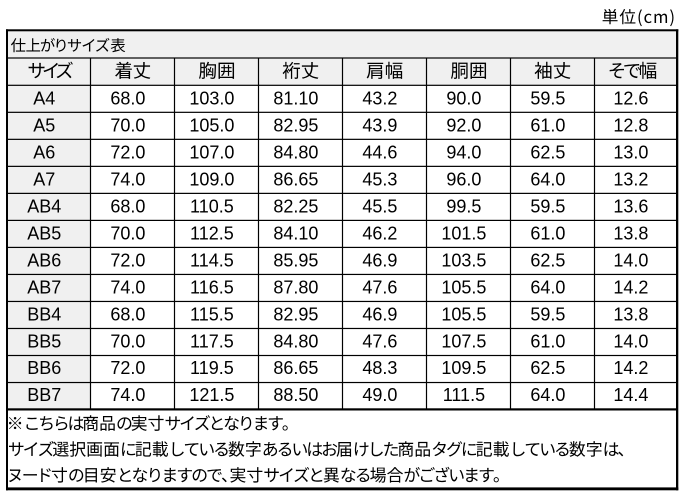  Describe the element at coordinates (212, 260) in the screenshot. I see `svg-text: 114.5` at that location.